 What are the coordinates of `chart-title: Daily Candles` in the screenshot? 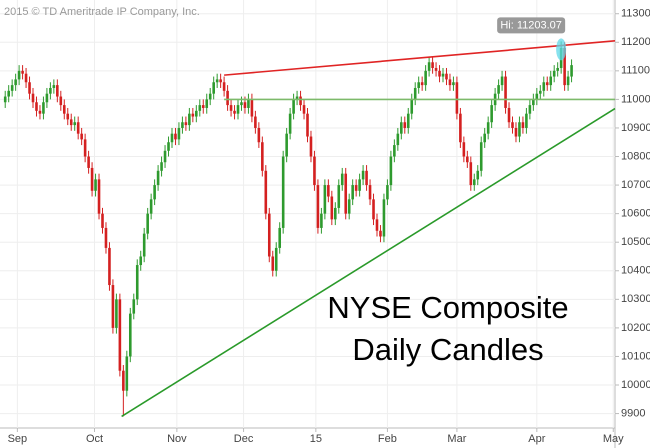 It's located at (447, 349).